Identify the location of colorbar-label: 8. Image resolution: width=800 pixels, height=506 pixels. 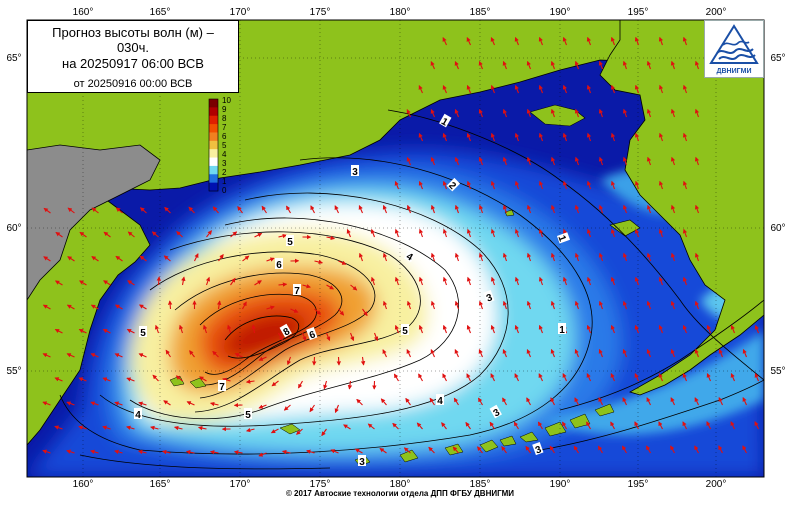
(224, 118).